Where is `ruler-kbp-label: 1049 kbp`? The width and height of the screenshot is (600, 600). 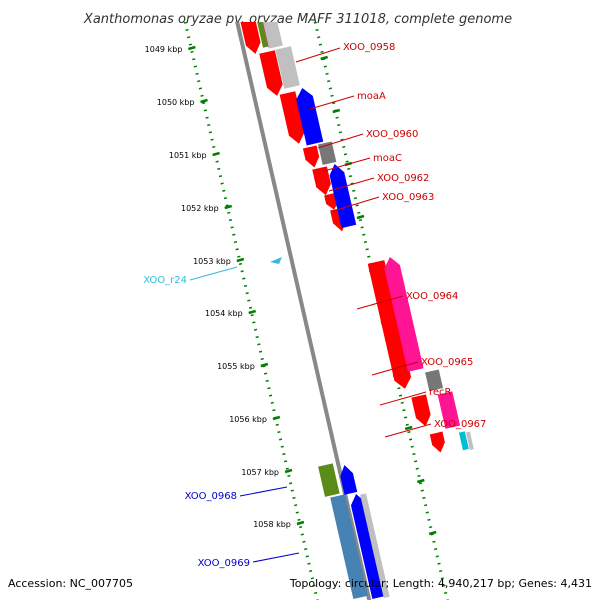
ruler-kbp-label: 1049 kbp is located at coordinates (164, 49).